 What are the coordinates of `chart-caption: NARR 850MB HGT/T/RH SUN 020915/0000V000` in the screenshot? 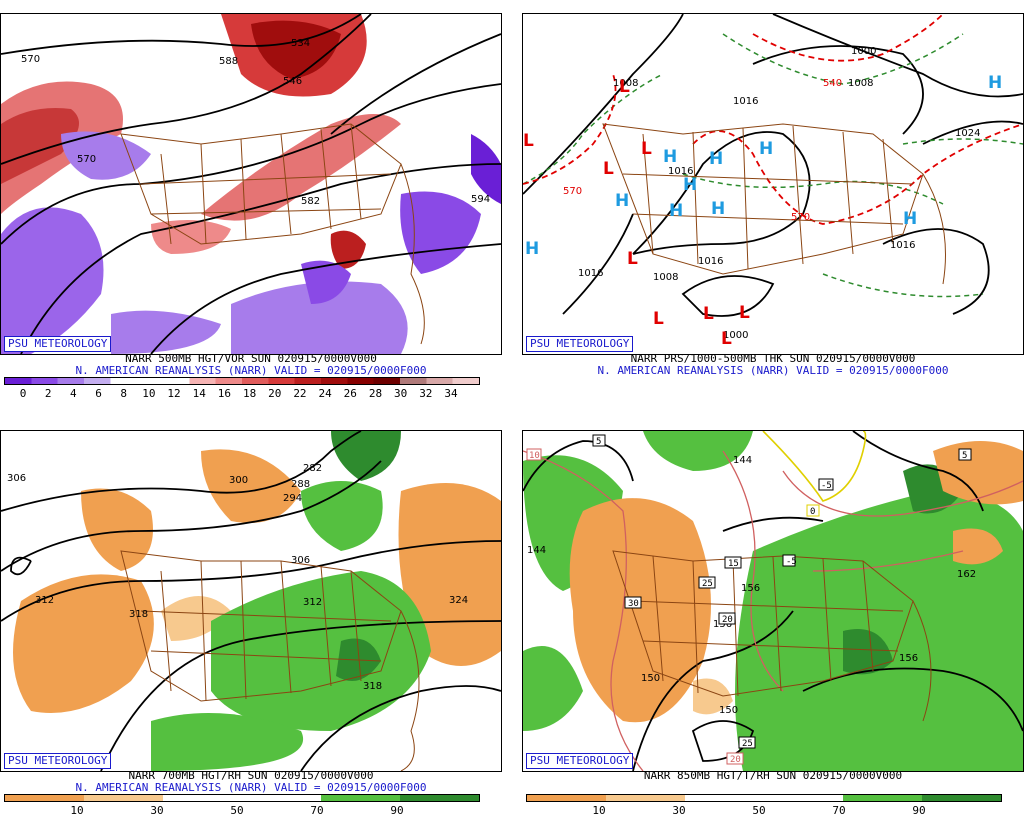 It's located at (773, 775).